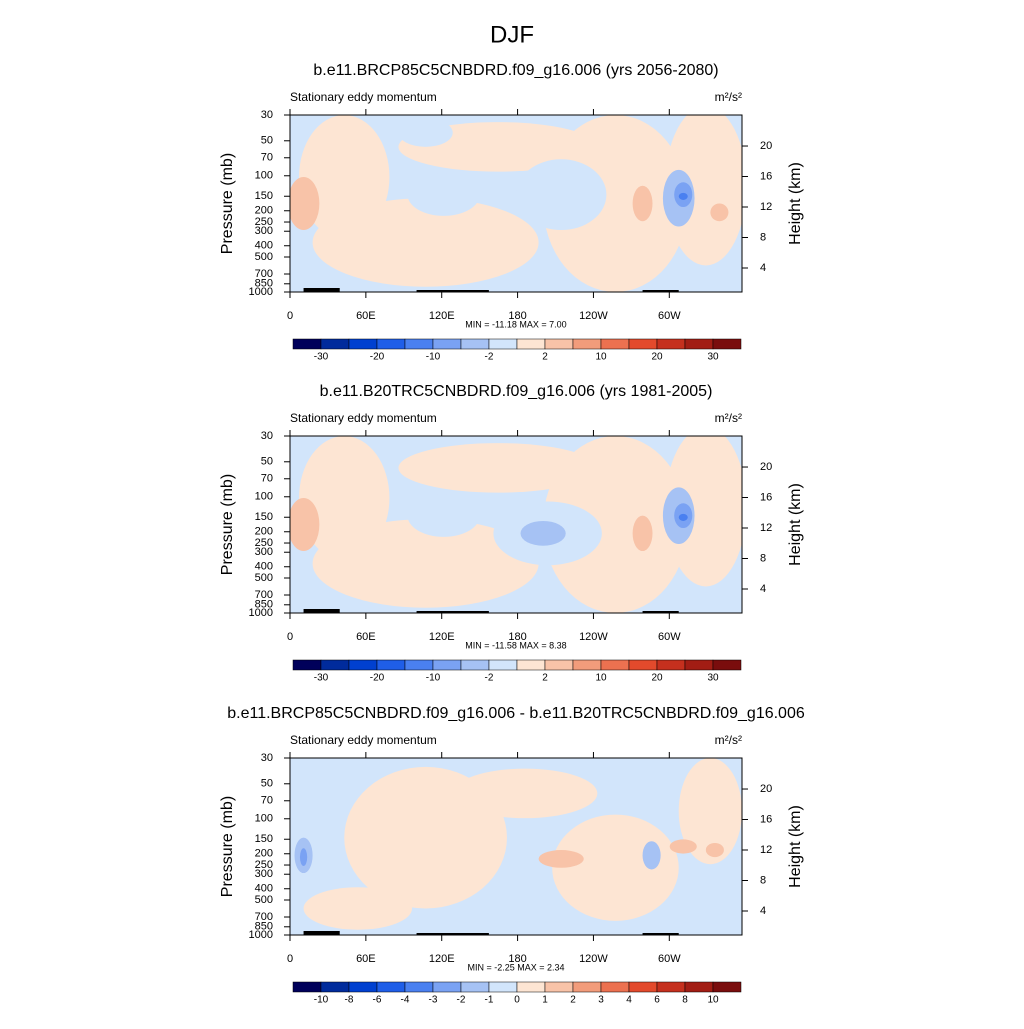  Describe the element at coordinates (461, 1000) in the screenshot. I see `colorbar-label: -2` at that location.